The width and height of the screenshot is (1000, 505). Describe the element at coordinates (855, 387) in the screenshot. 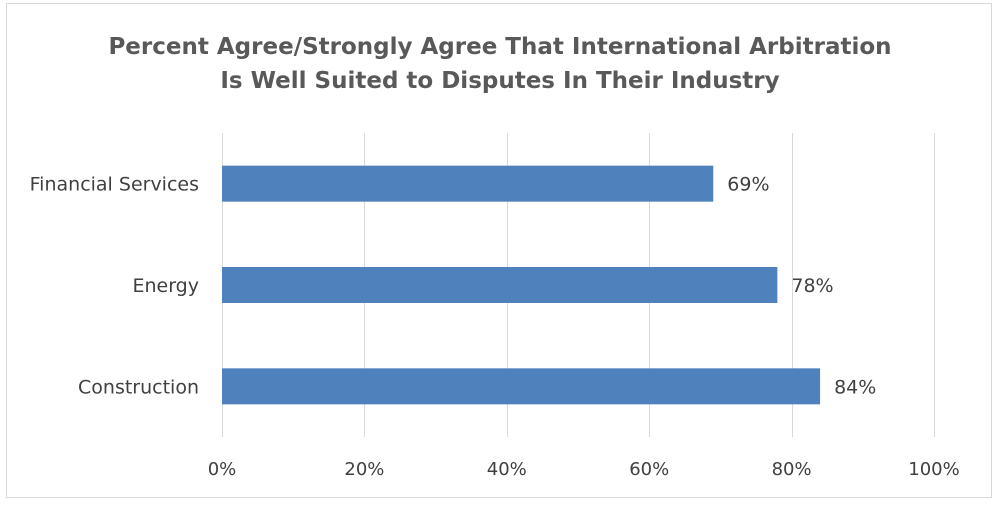

I see `value-label: 84%` at that location.